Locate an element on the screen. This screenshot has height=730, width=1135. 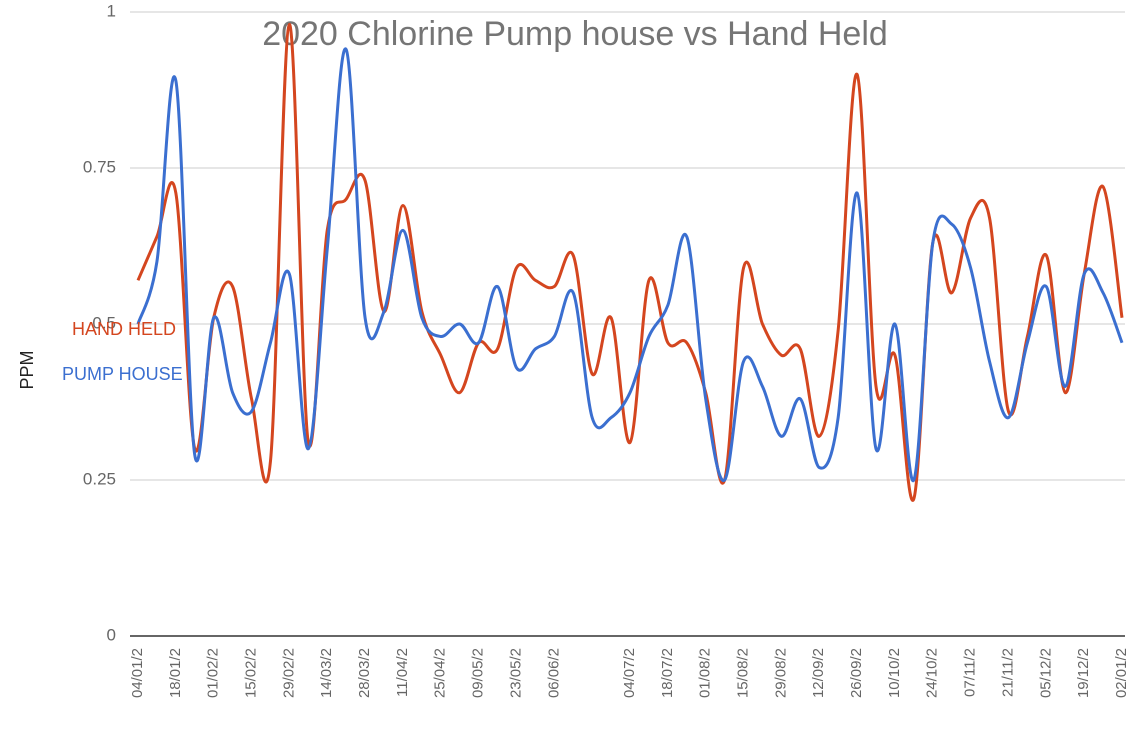
legend-label: HAND HELD is located at coordinates (124, 329).